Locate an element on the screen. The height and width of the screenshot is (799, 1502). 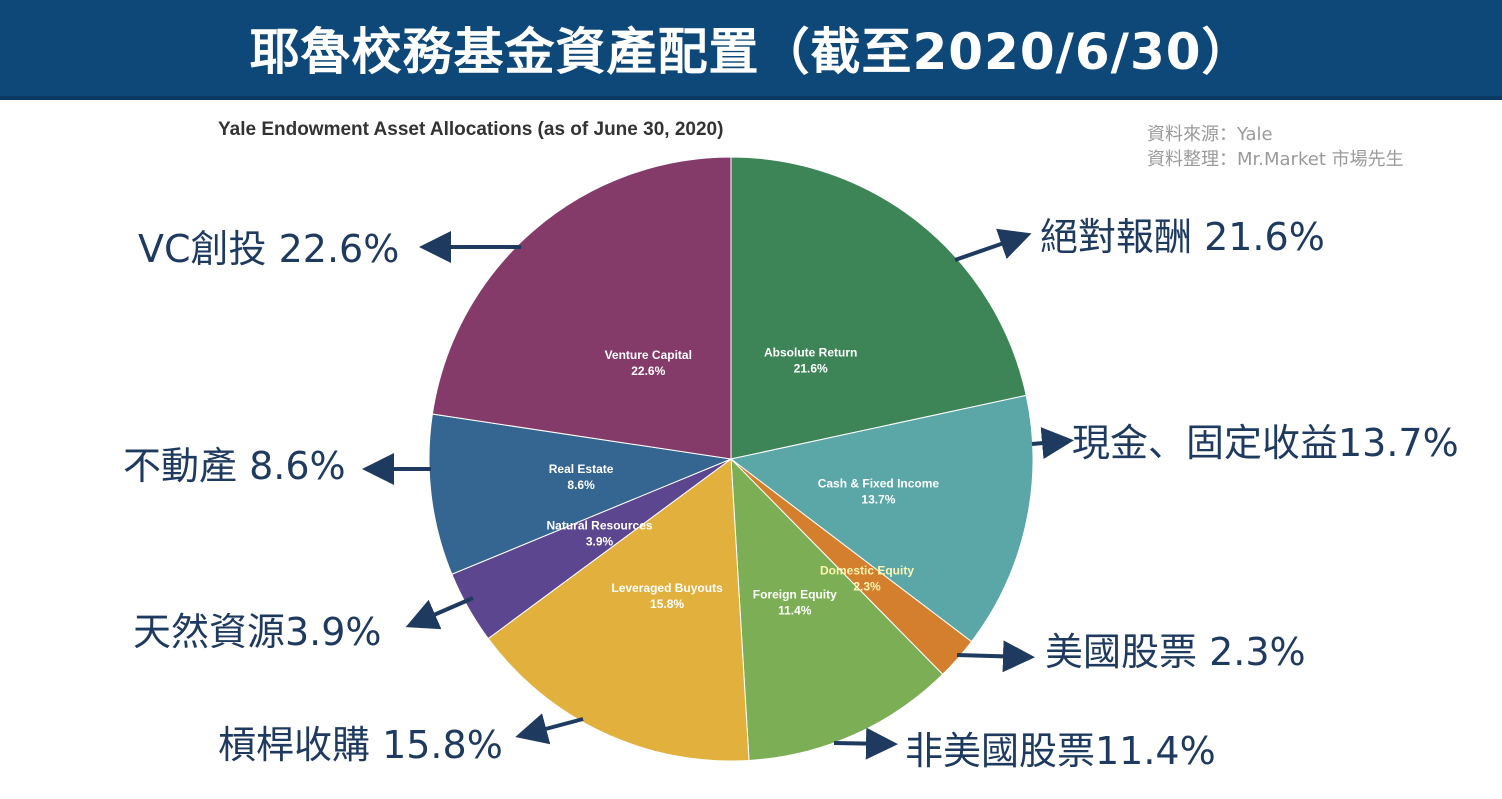
callout-natural-resources: 天然資源3.9% is located at coordinates (257, 632).